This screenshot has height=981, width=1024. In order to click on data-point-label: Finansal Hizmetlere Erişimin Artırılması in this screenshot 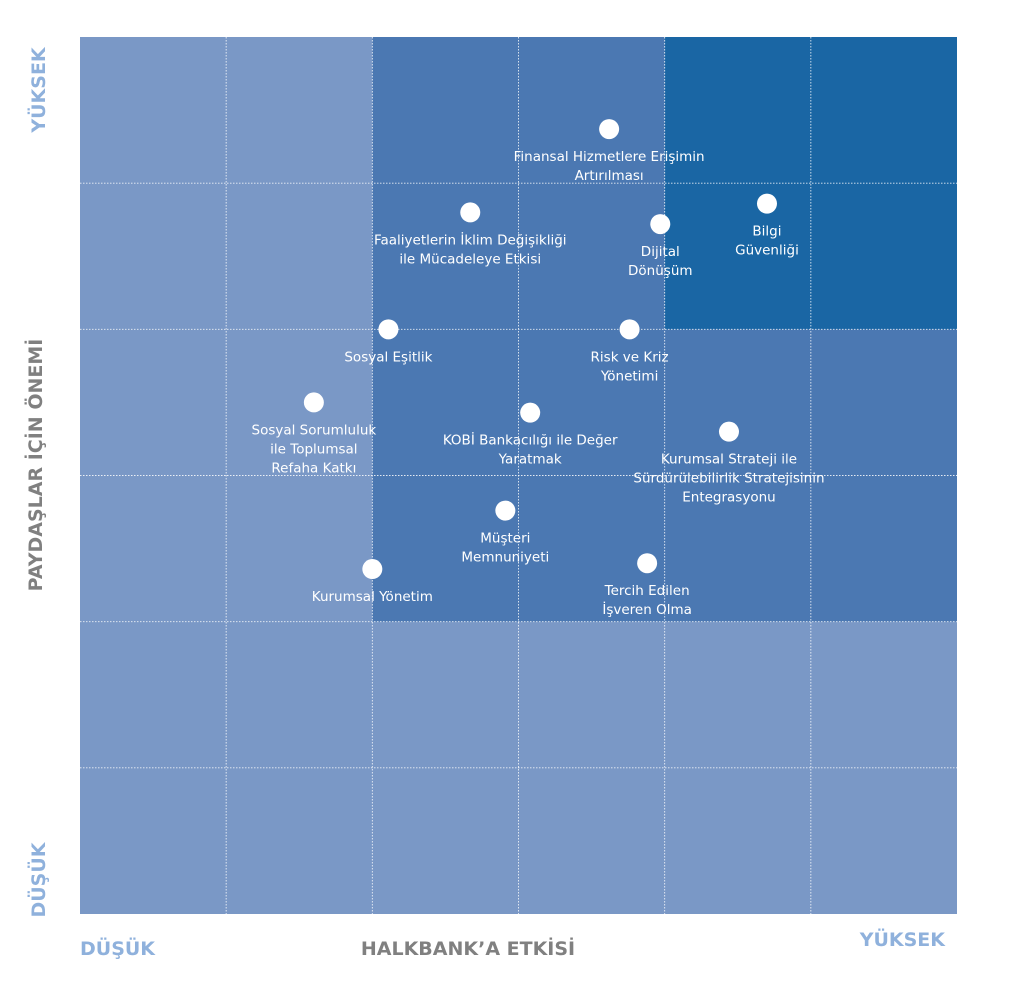, I will do `click(609, 166)`.